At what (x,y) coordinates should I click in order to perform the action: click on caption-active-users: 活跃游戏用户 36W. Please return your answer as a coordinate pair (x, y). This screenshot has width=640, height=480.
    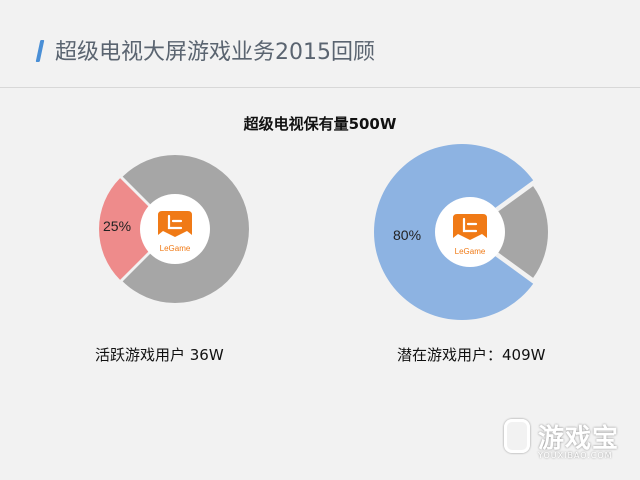
    Looking at the image, I should click on (159, 355).